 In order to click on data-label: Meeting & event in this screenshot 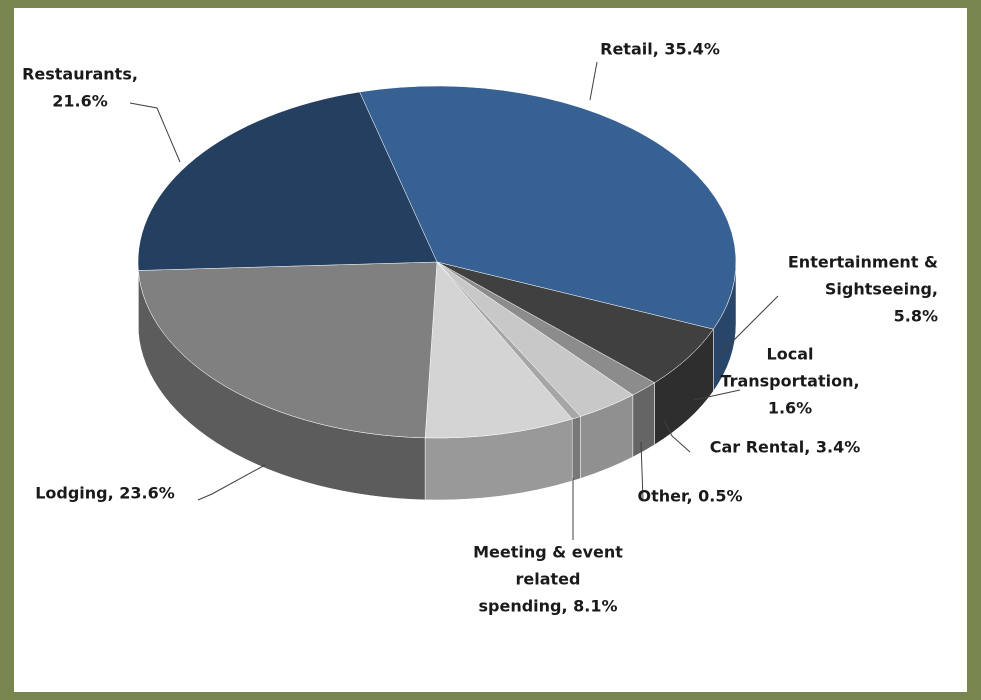, I will do `click(548, 552)`.